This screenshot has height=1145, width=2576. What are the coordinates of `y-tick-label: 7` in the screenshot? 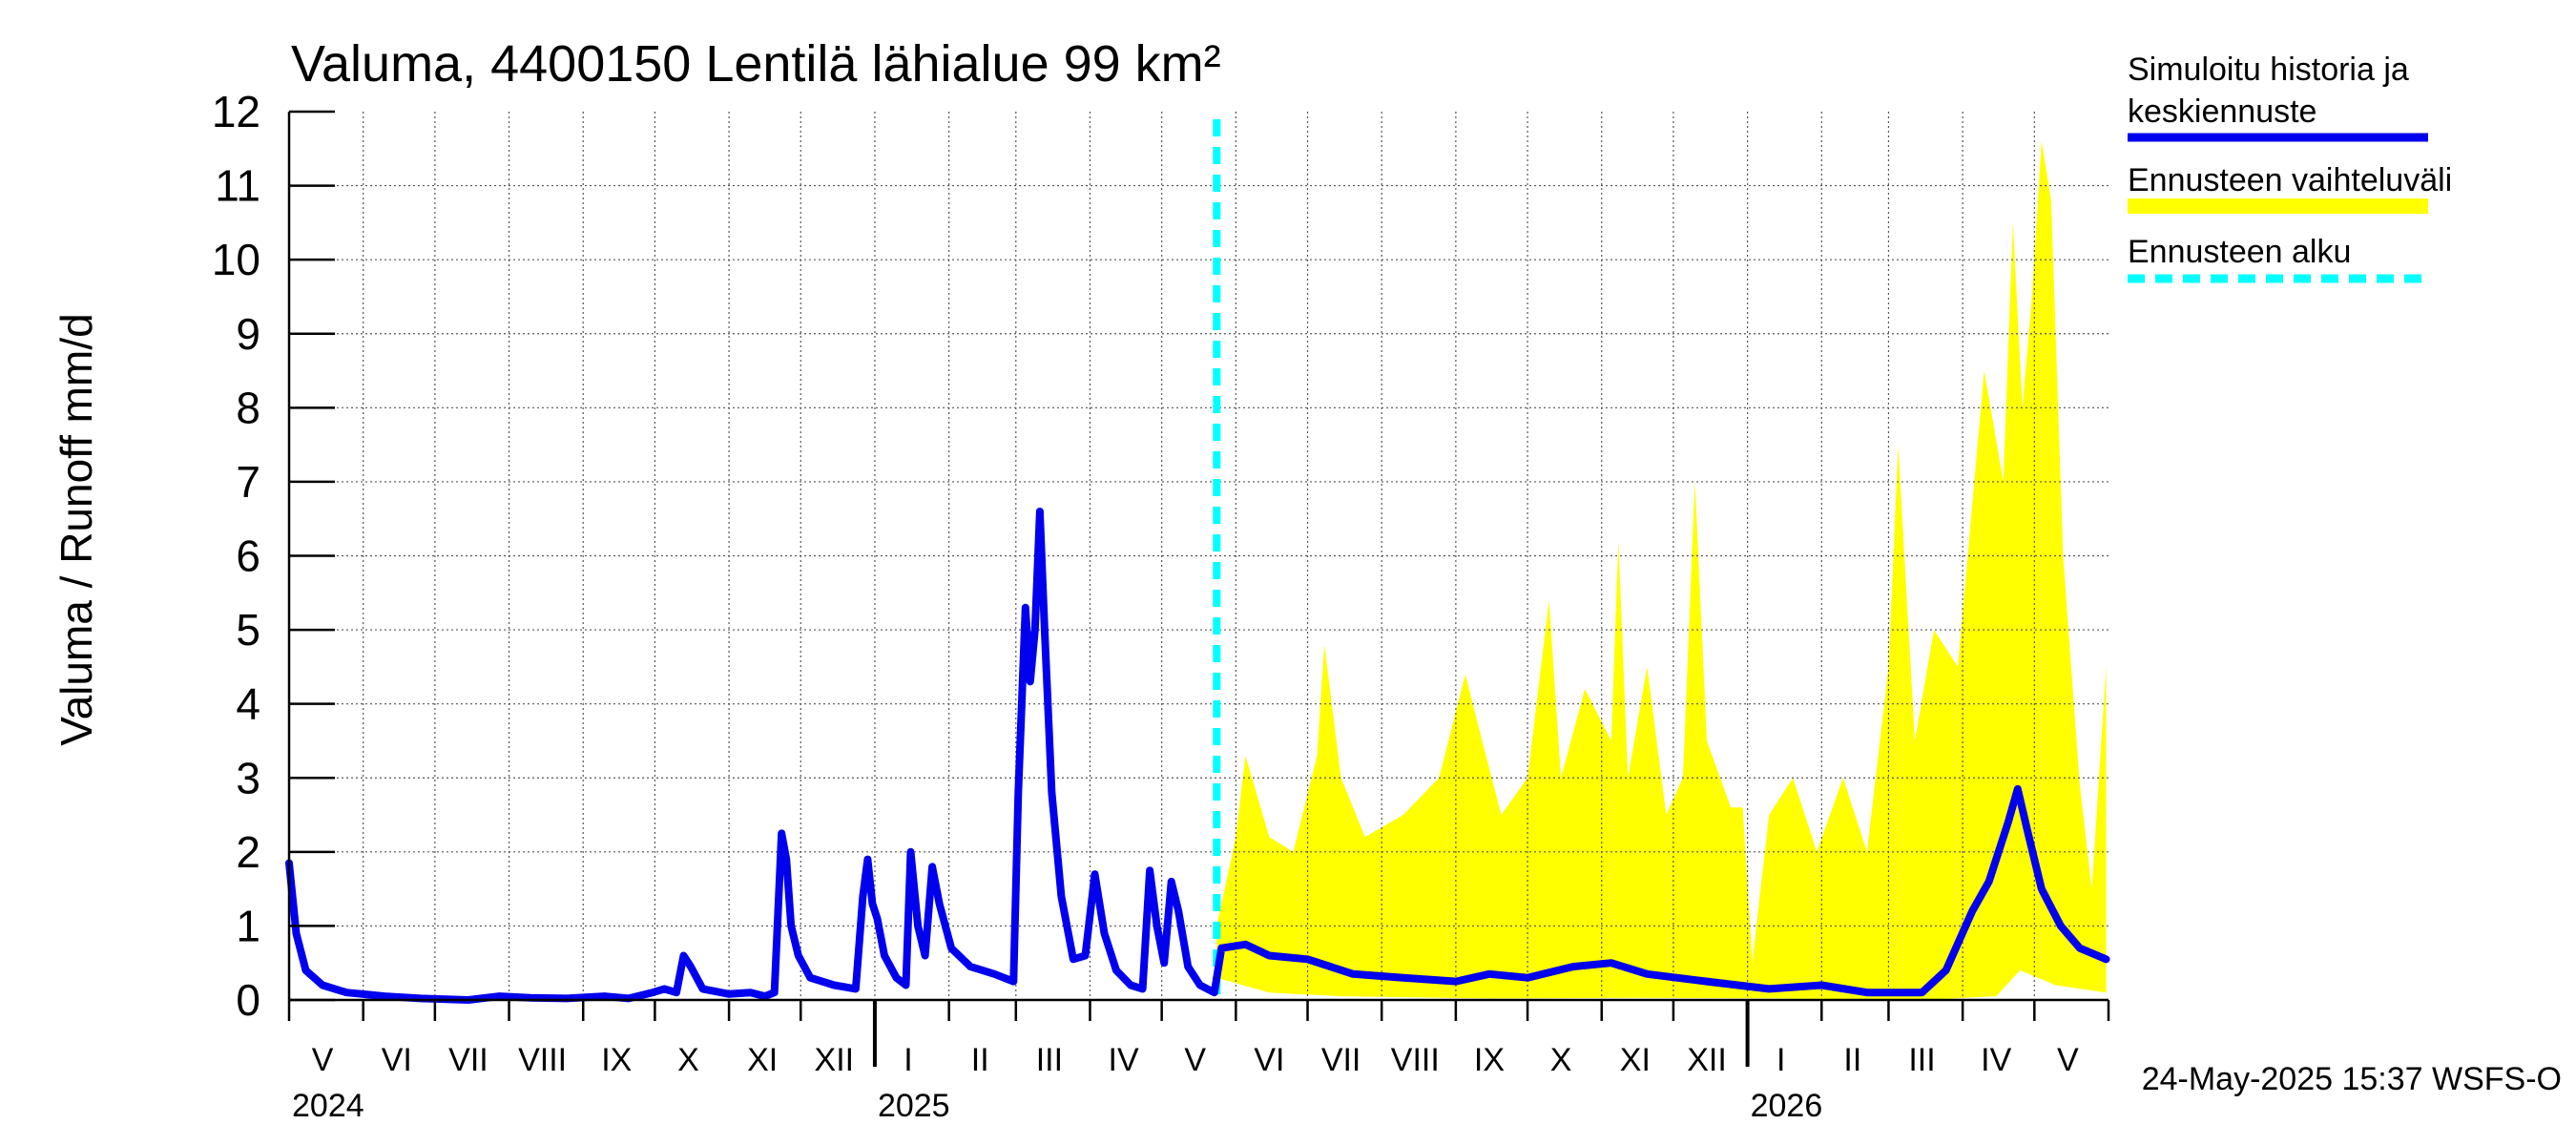 It's located at (248, 482).